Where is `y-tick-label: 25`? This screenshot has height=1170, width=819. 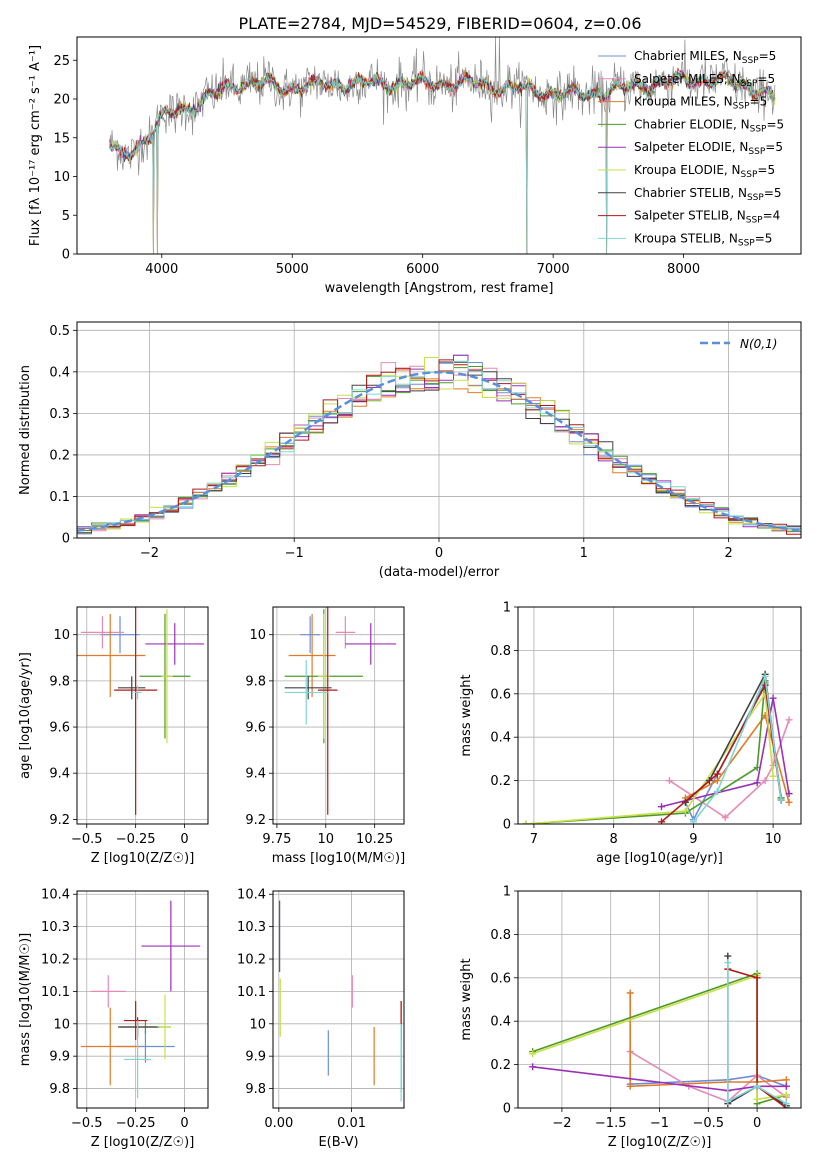 y-tick-label: 25 is located at coordinates (61, 61).